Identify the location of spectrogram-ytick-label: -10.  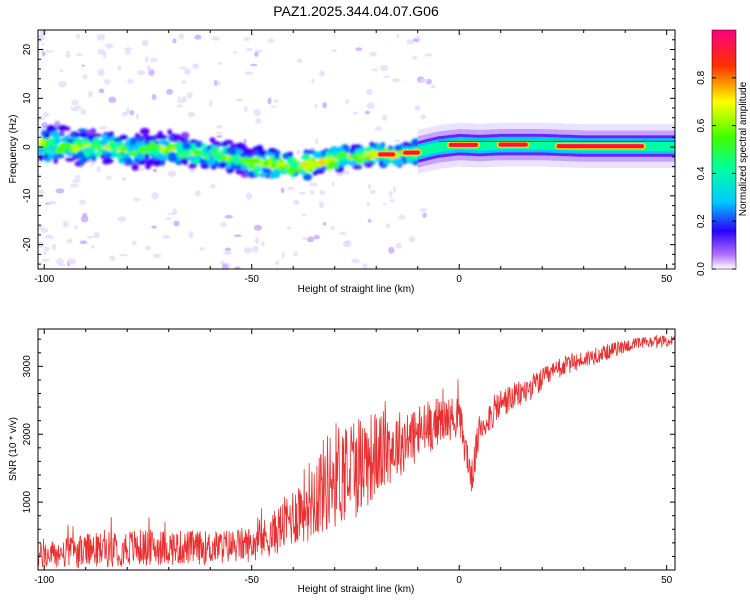
(27, 195).